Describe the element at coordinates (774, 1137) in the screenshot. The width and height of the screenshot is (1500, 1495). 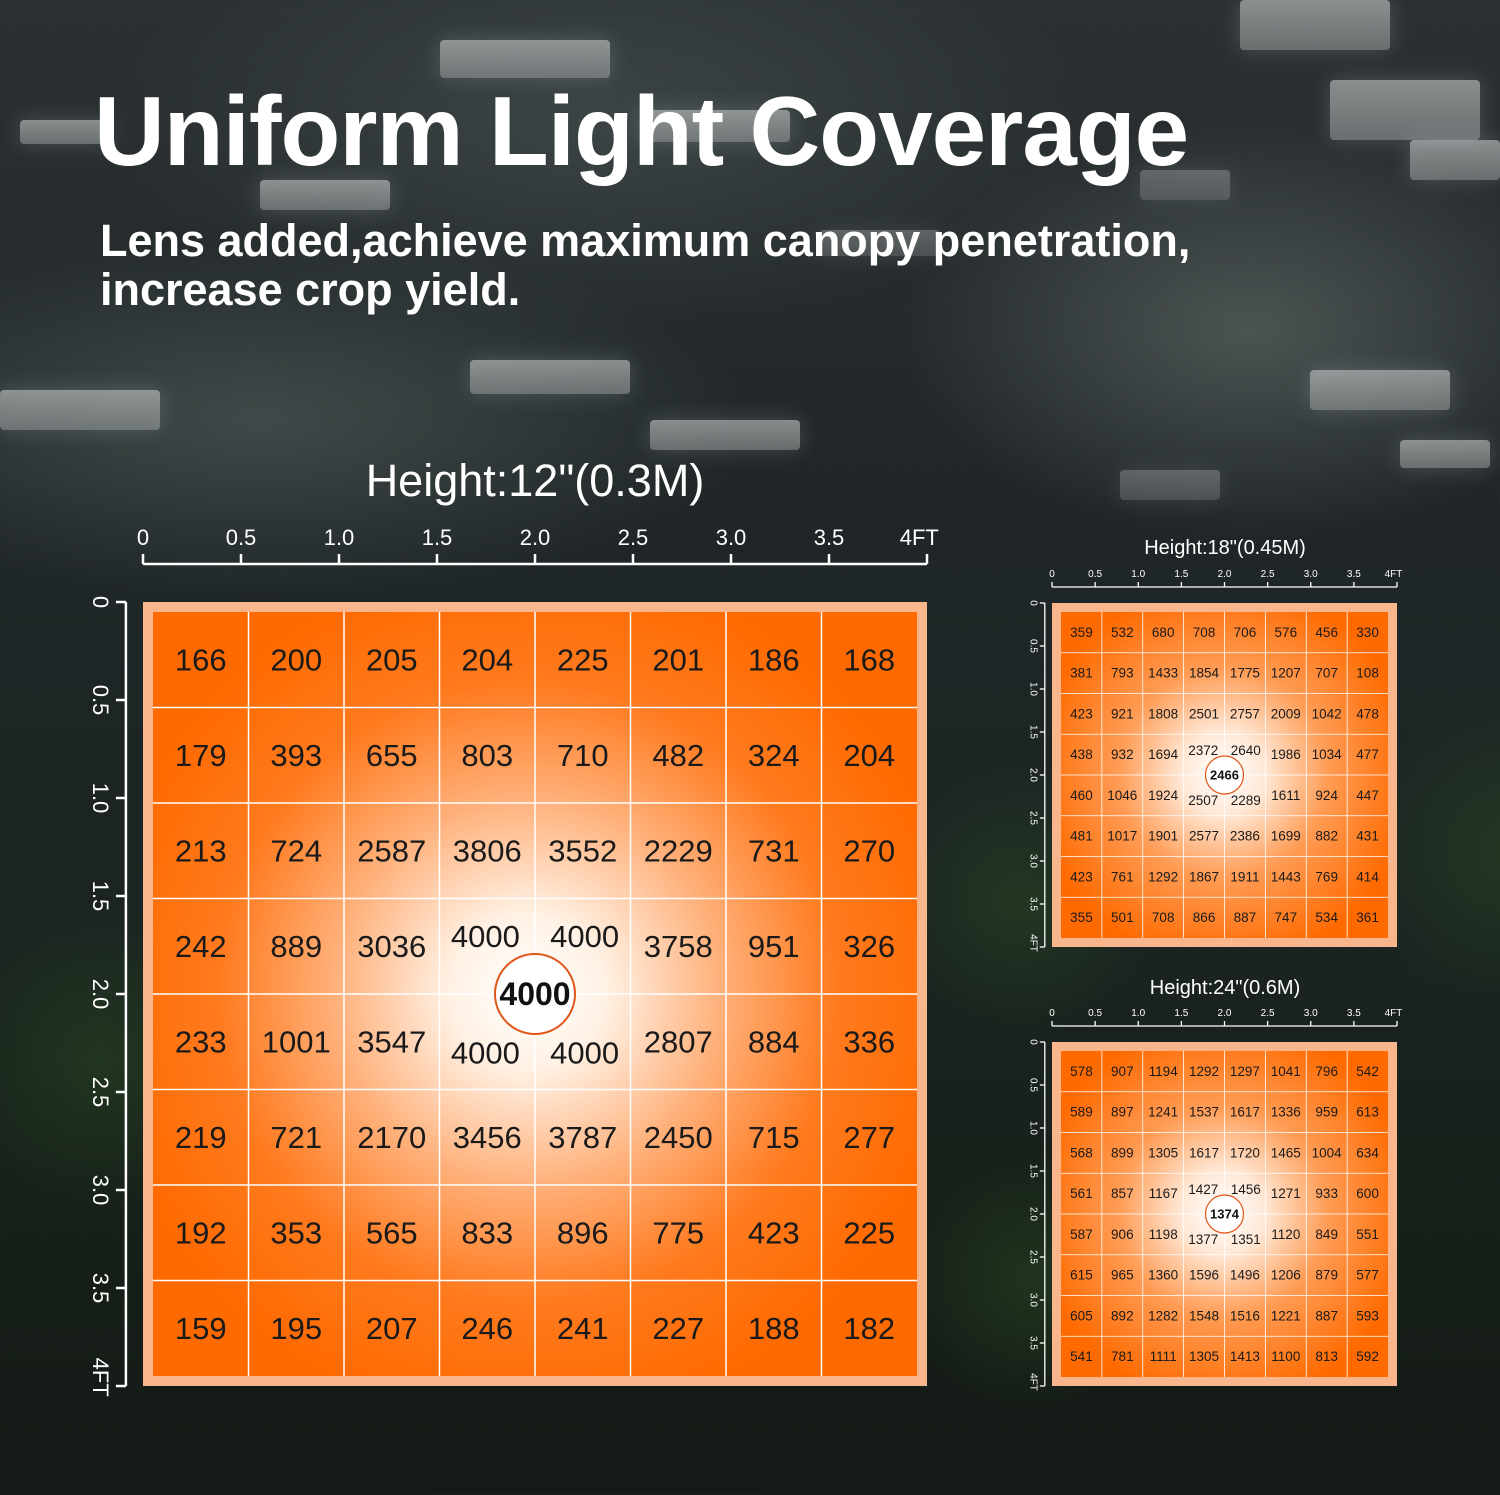
I see `heatmap-cell-value: 715` at that location.